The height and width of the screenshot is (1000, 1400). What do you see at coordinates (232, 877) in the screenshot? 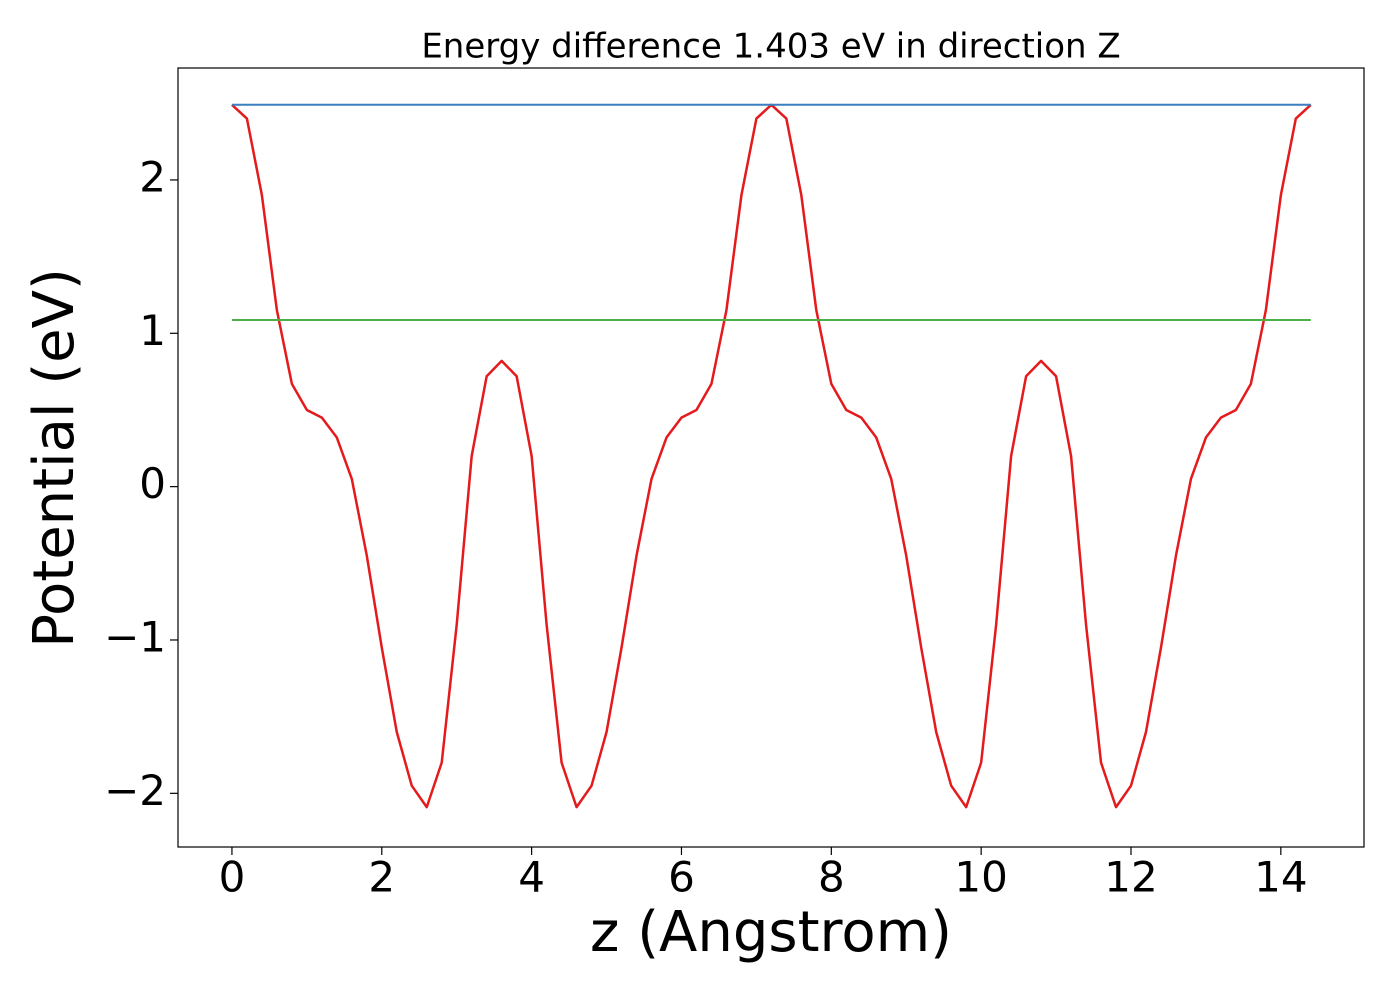
I see `x-tick-label: 0` at bounding box center [232, 877].